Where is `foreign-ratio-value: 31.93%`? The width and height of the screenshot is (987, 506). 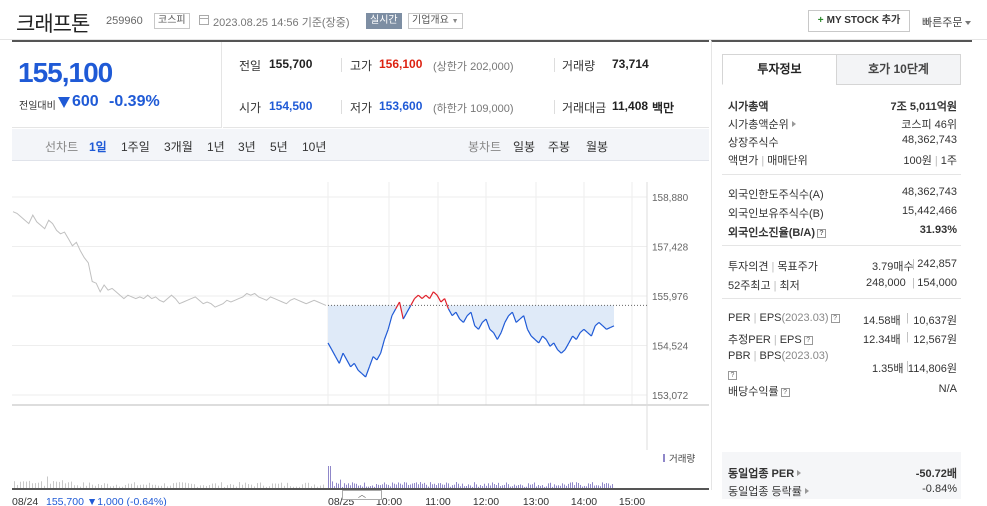 foreign-ratio-value: 31.93% is located at coordinates (938, 230).